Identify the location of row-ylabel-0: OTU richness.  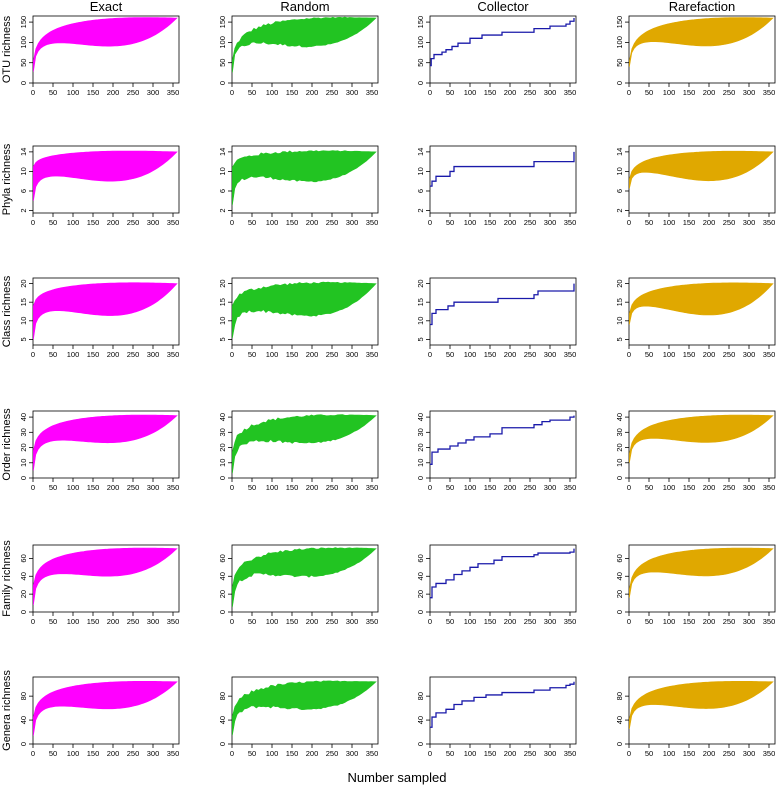
(7, 49).